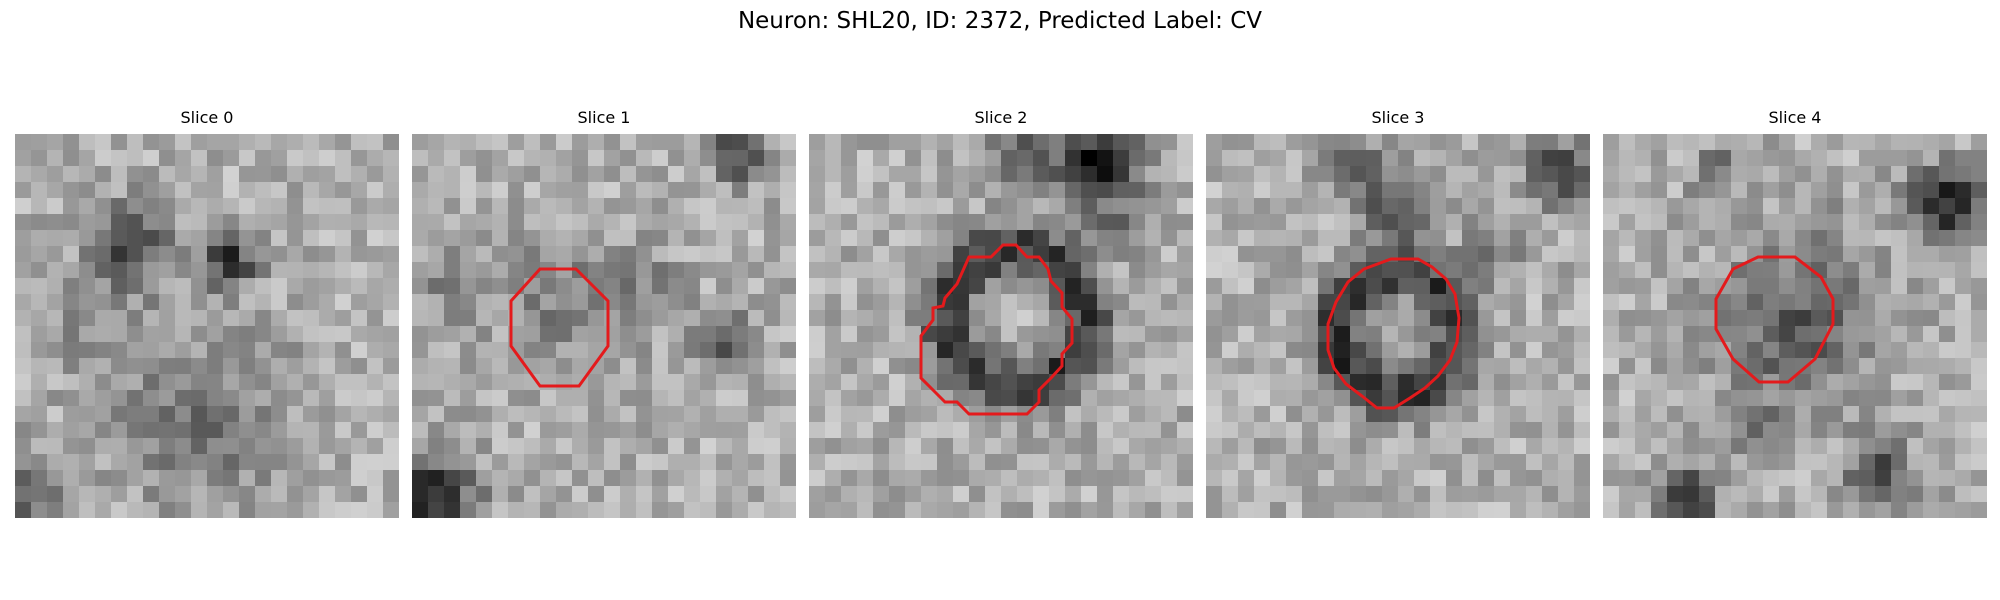 This screenshot has width=2000, height=600. I want to click on slice-panel-4: Slice 4, so click(1795, 314).